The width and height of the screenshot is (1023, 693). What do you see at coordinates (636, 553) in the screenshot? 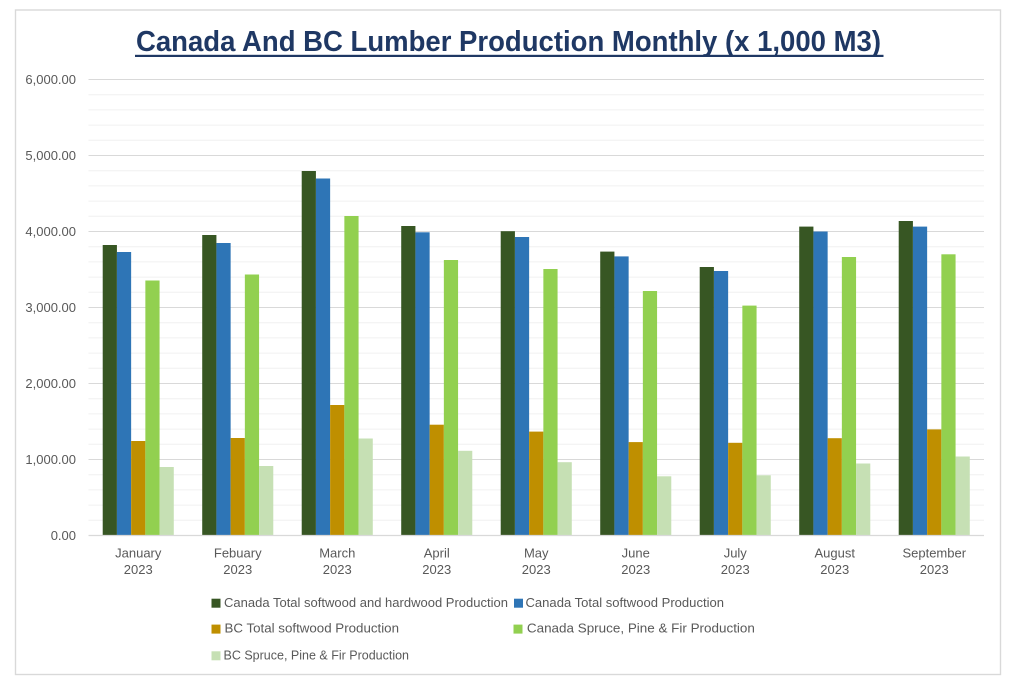
I see `svg-text: June` at bounding box center [636, 553].